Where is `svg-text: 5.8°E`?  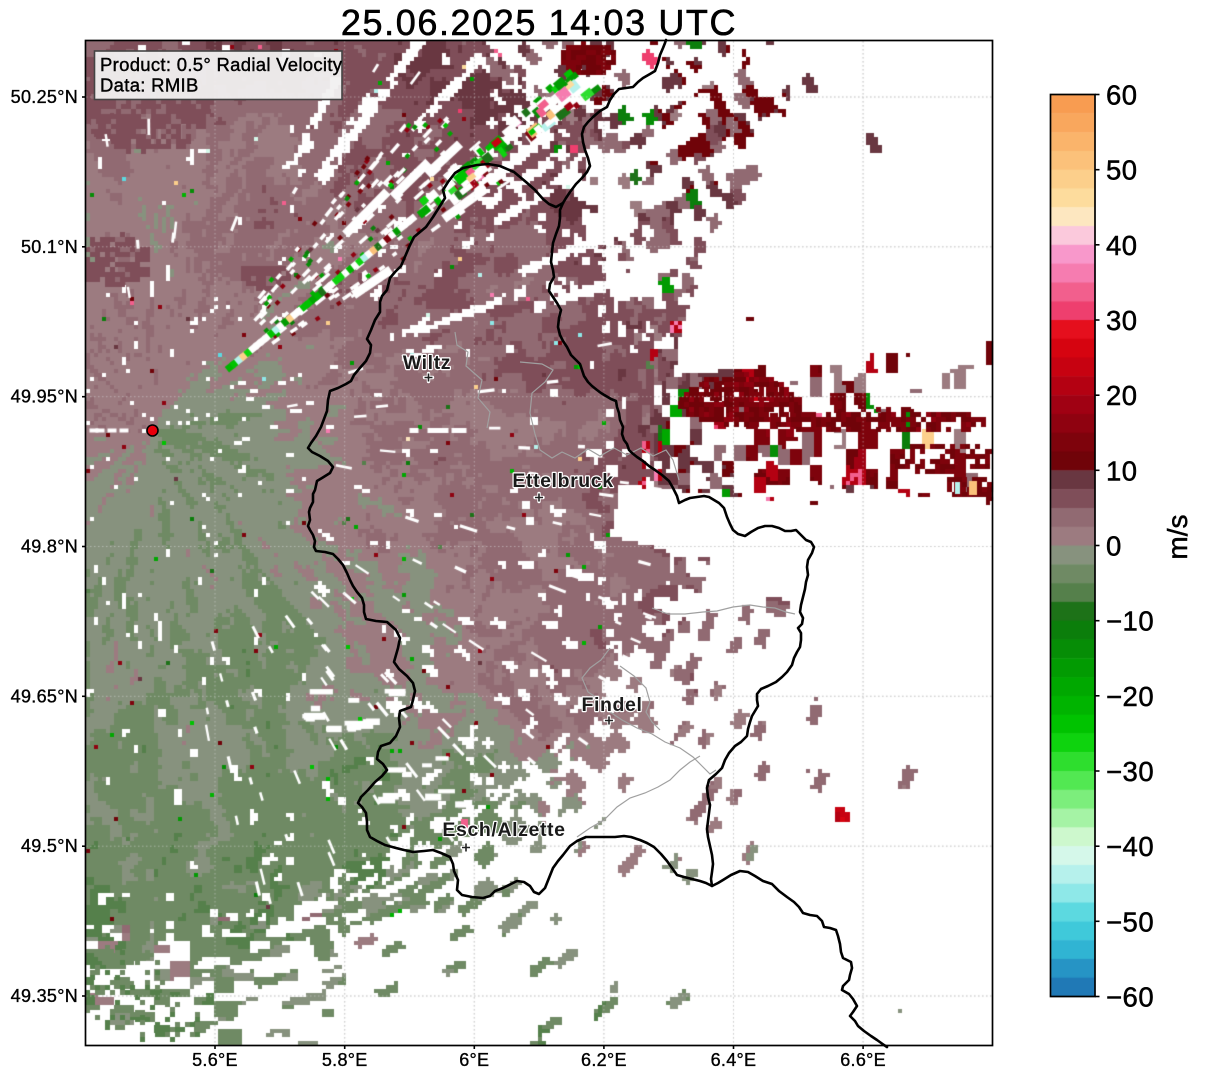 svg-text: 5.8°E is located at coordinates (345, 1060).